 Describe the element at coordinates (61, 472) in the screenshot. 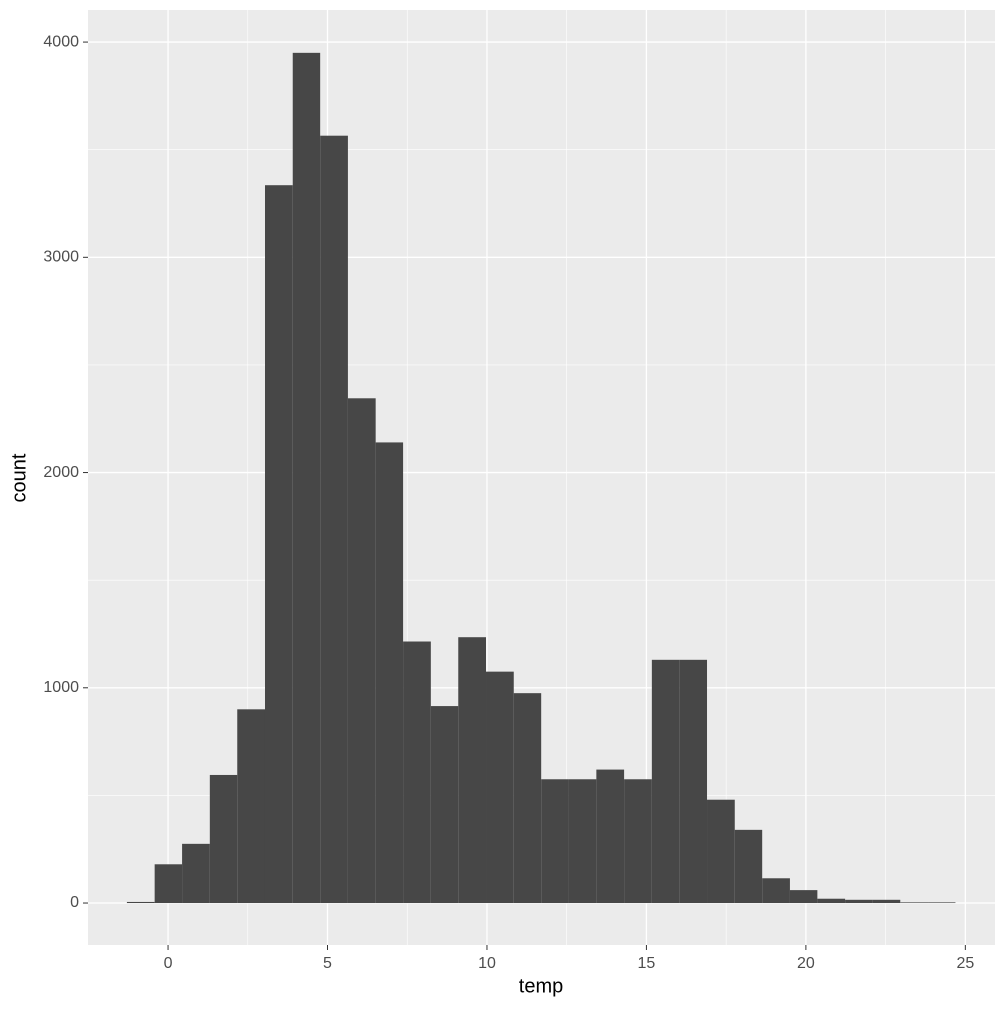

I see `y-tick-label: 2000` at that location.